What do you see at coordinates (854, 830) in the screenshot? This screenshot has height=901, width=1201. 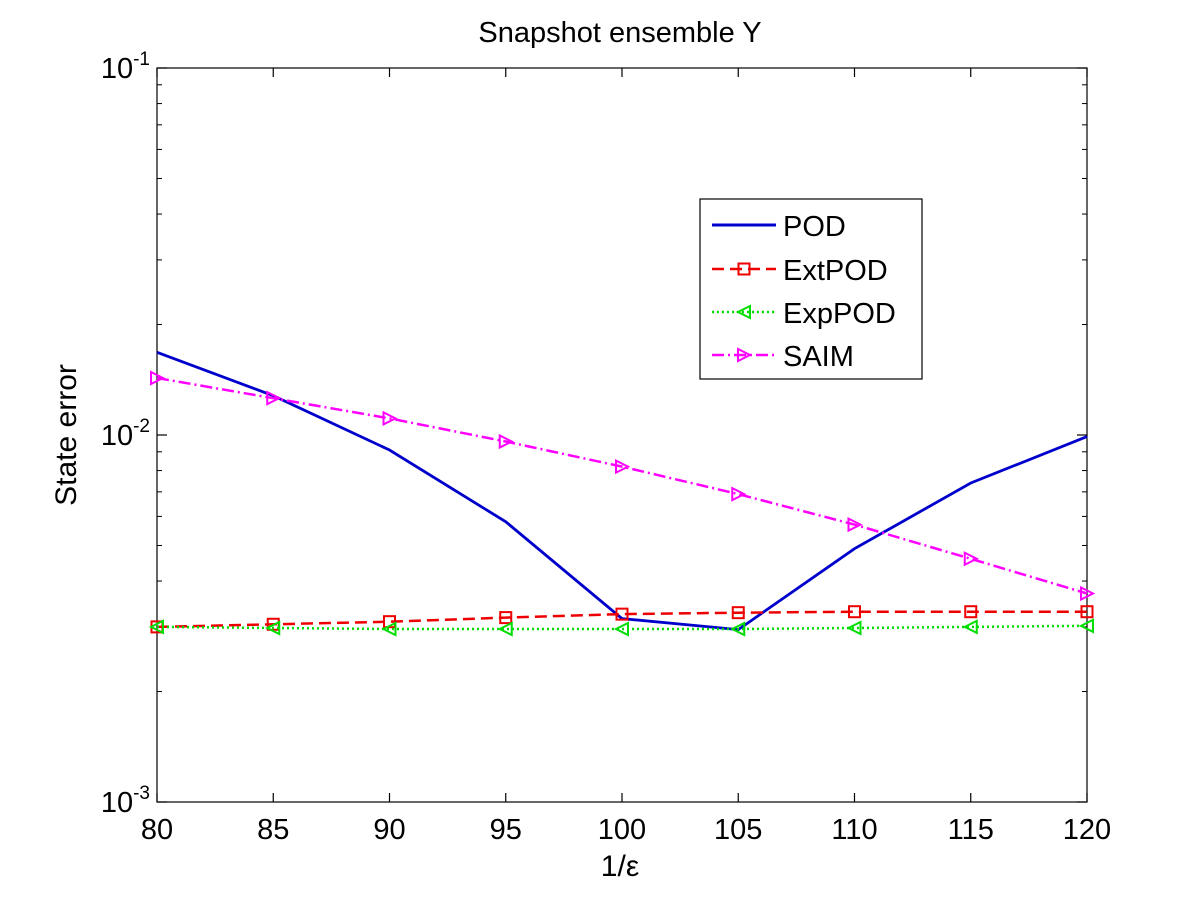 I see `x-tick-label: 110` at bounding box center [854, 830].